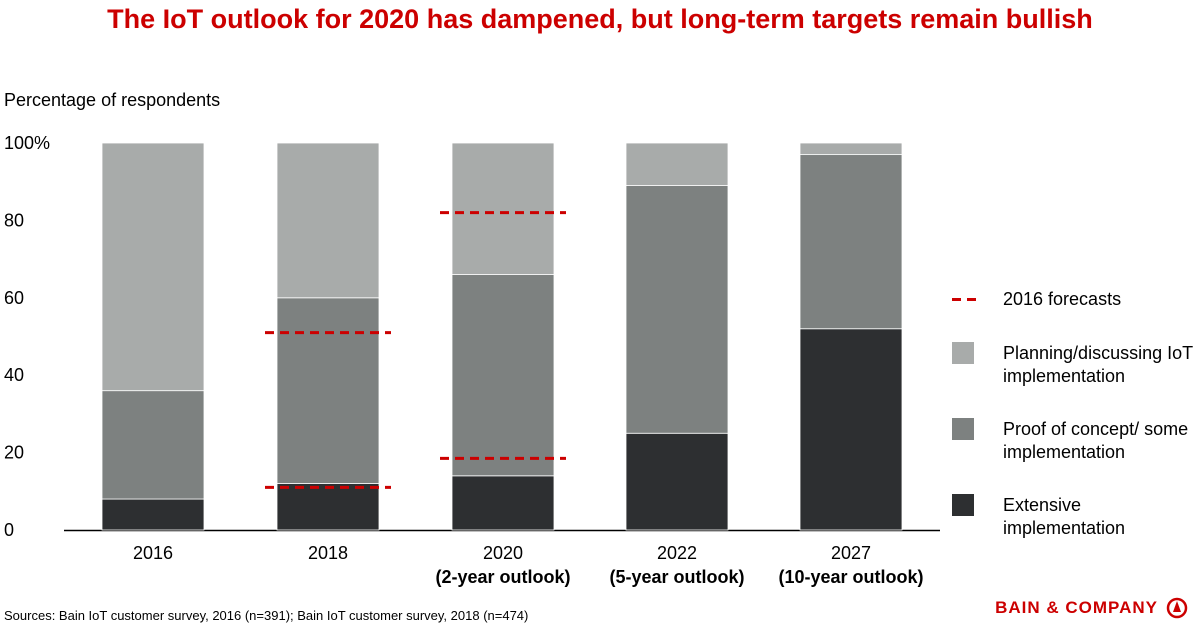 Image resolution: width=1200 pixels, height=627 pixels. I want to click on y-tick-label: 20, so click(14, 453).